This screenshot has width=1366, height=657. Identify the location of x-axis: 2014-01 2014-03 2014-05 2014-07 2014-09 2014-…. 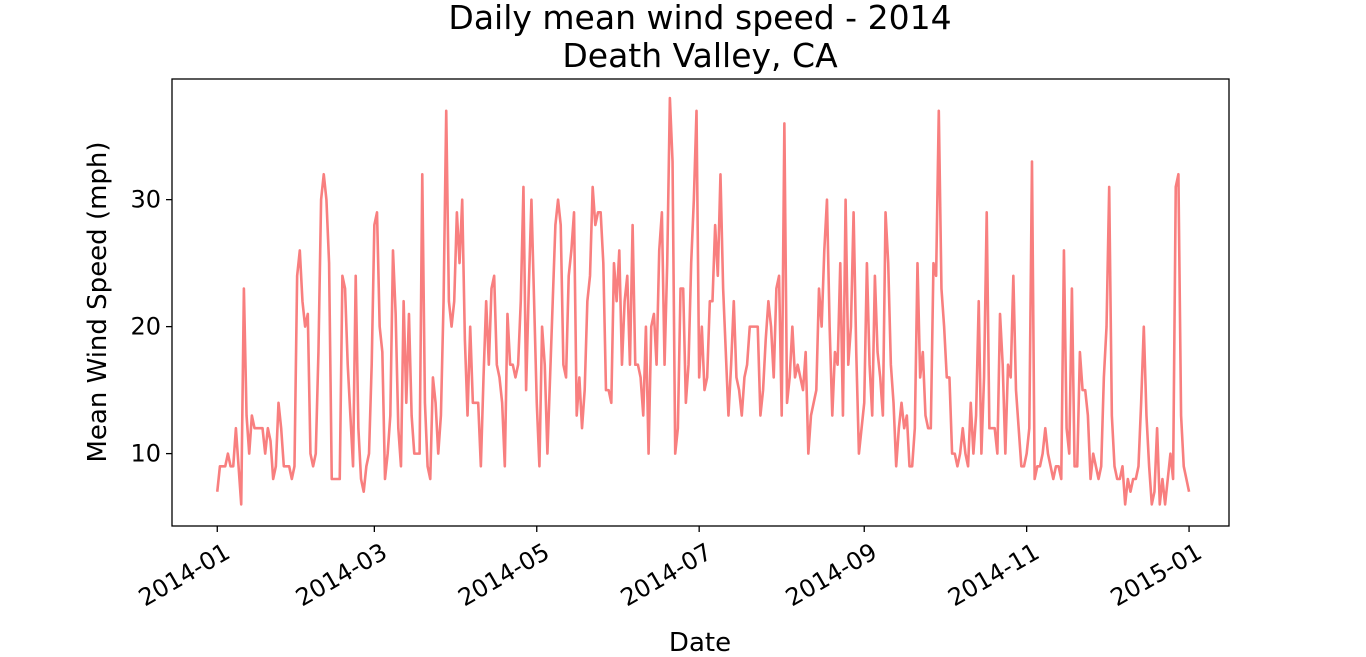
(670, 569).